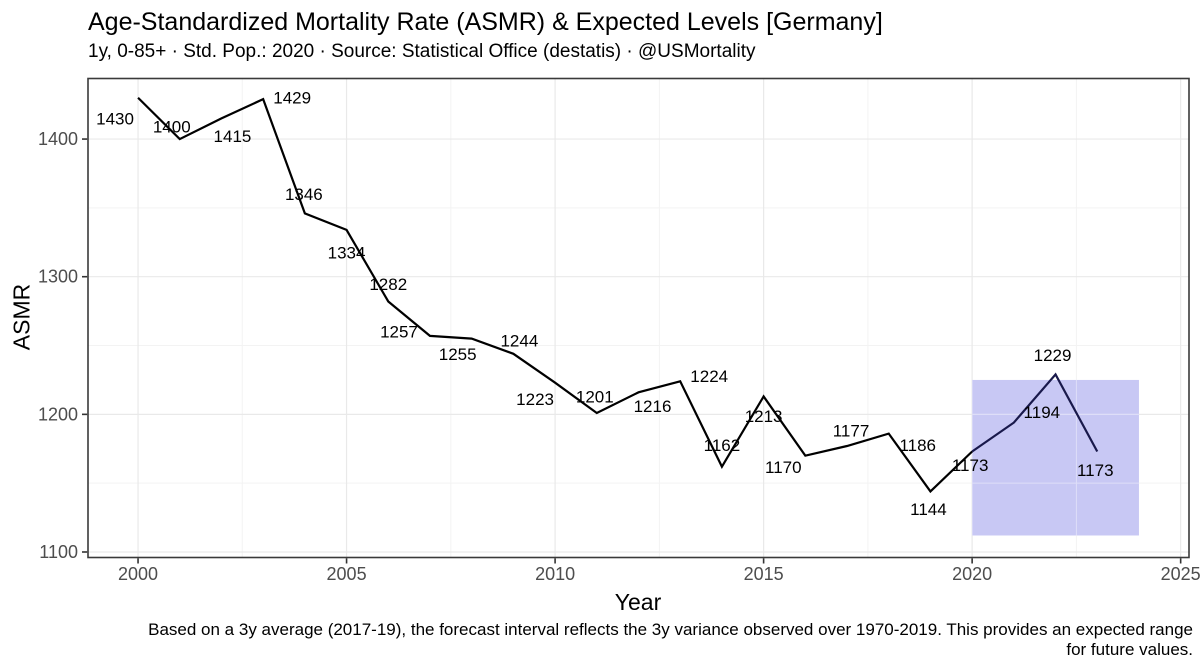 The image size is (1200, 670). What do you see at coordinates (535, 399) in the screenshot?
I see `data-label: 1223` at bounding box center [535, 399].